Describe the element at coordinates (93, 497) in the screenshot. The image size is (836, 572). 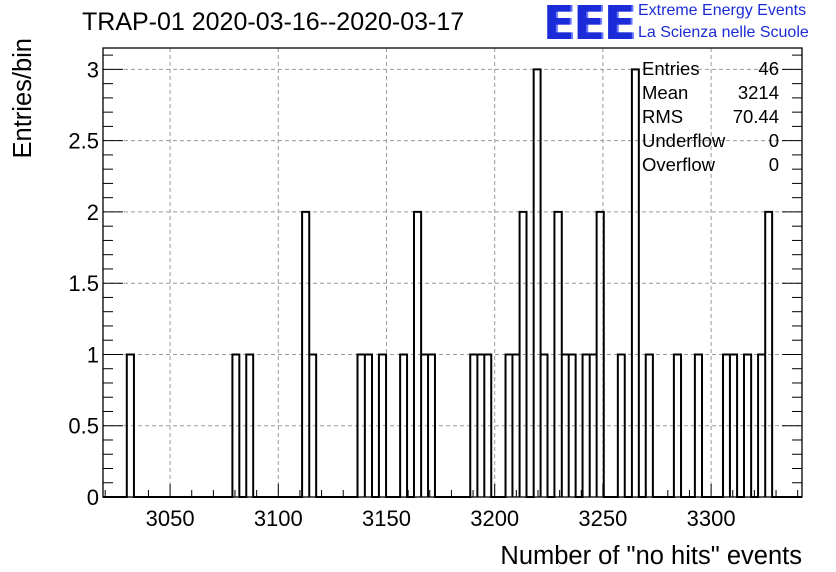
I see `y-tick-label: 0` at that location.